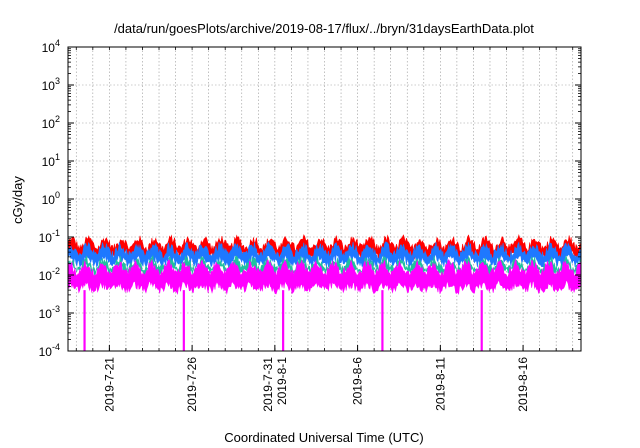  I want to click on y-tick-label: 10⁰, so click(51, 198).